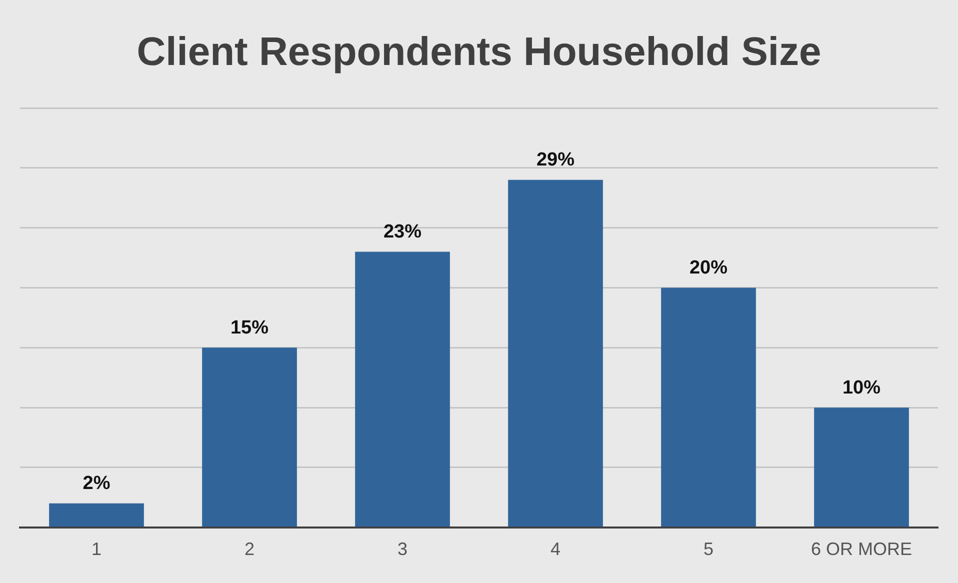 This screenshot has height=583, width=958. I want to click on x-tick-label: 2, so click(249, 549).